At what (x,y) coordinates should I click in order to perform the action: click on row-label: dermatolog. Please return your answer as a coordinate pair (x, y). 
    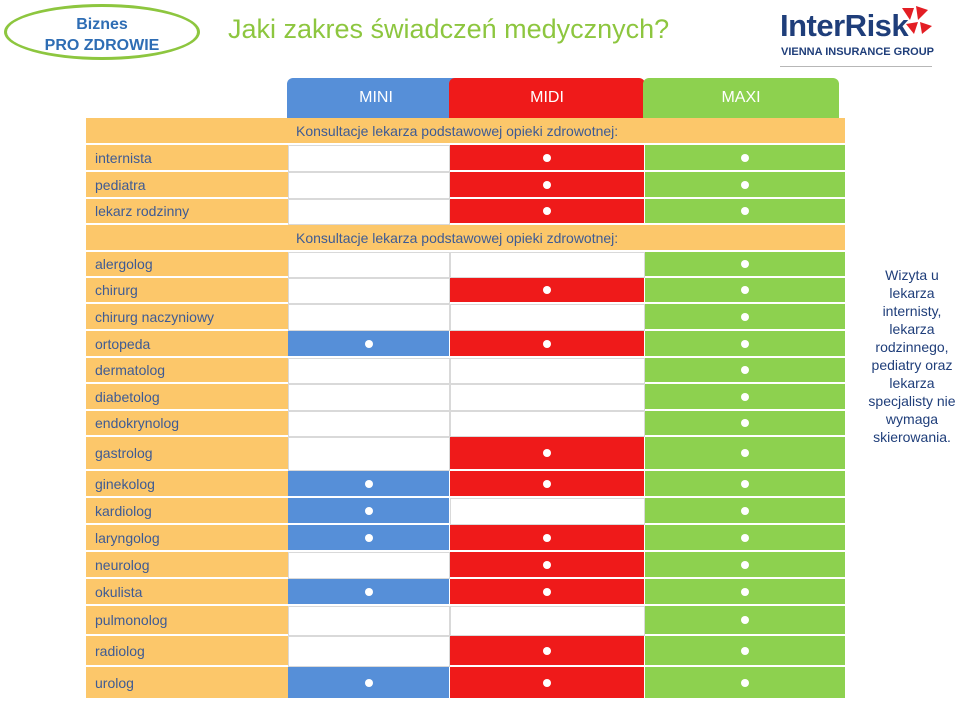
    Looking at the image, I should click on (187, 371).